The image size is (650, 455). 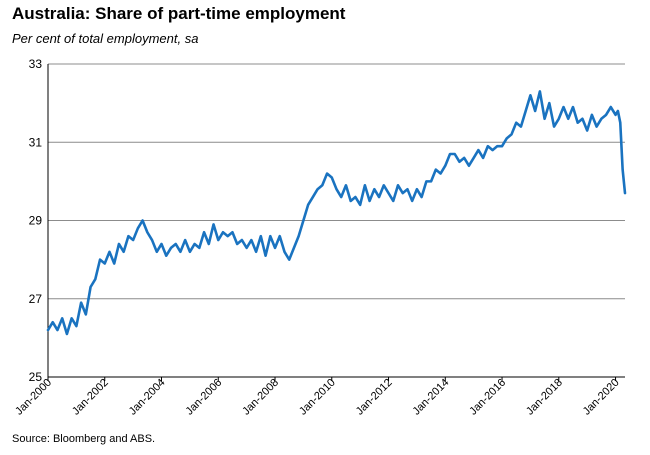 I want to click on y-tick-labels: 25 27 29 31 33, so click(x=36, y=220).